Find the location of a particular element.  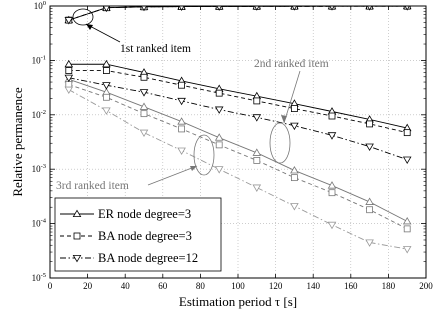

legend-item: BA node degree=3 is located at coordinates (126, 236).